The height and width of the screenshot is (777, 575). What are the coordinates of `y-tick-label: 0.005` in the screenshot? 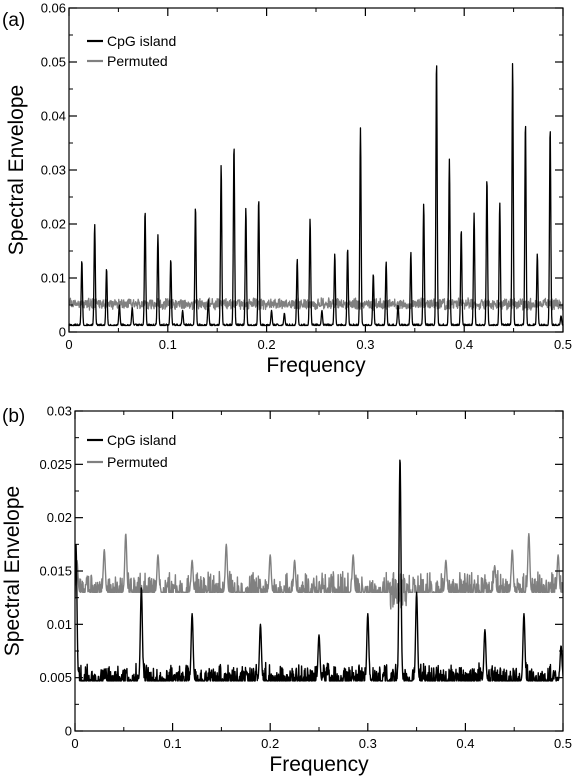 It's located at (55, 677).